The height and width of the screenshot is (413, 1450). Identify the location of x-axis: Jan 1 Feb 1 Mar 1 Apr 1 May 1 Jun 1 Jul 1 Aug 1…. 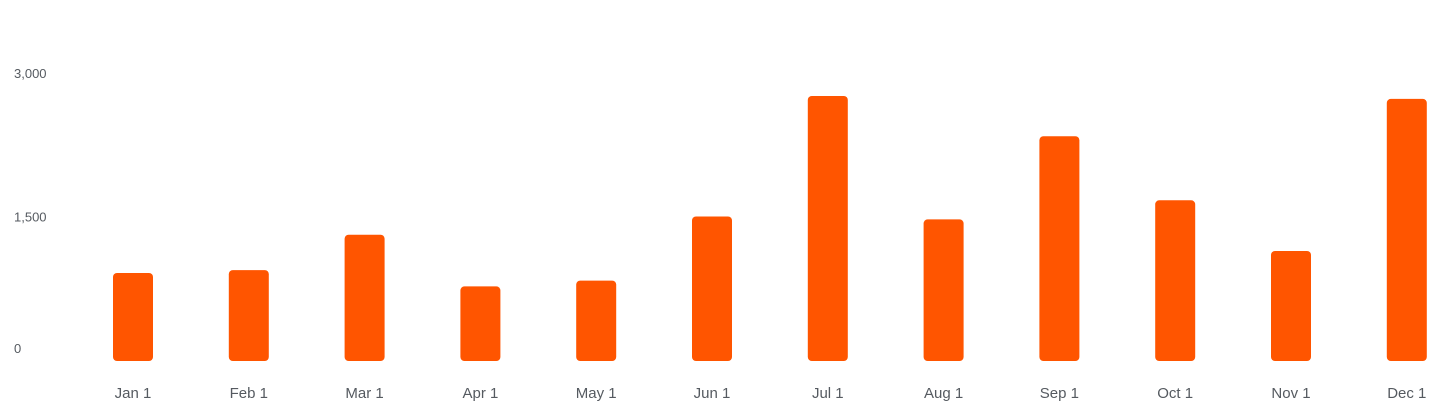
(771, 393).